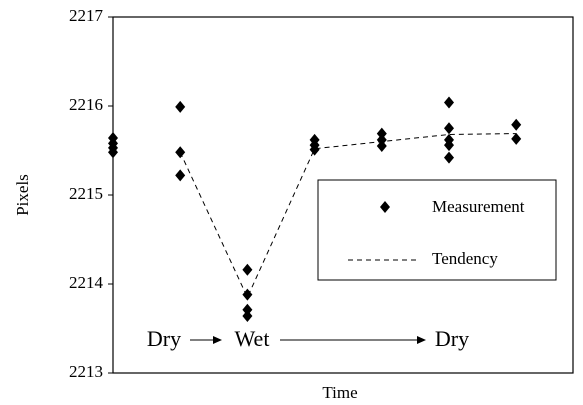 This screenshot has height=405, width=583. Describe the element at coordinates (86, 15) in the screenshot. I see `y-tick-label: 2217` at that location.